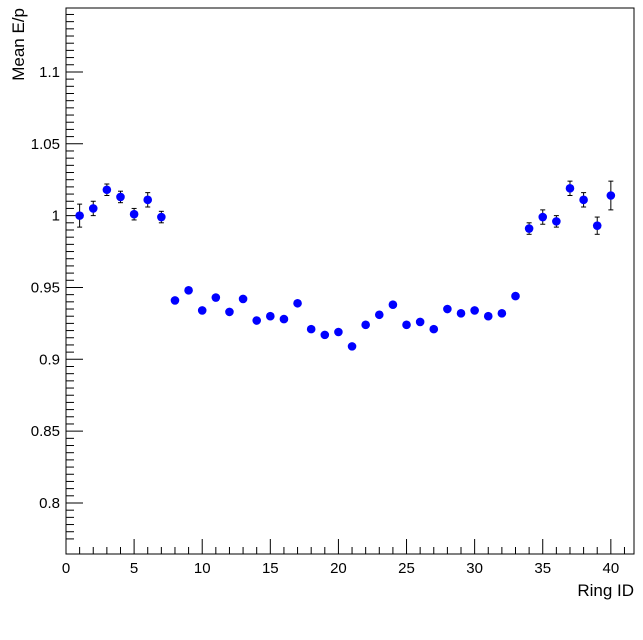 The width and height of the screenshot is (643, 640). Describe the element at coordinates (49, 72) in the screenshot. I see `y-tick-label: 1.1` at that location.